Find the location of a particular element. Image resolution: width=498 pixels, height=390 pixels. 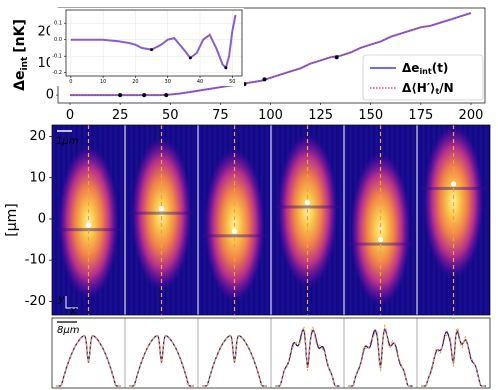

legend-sub: int is located at coordinates (425, 71).